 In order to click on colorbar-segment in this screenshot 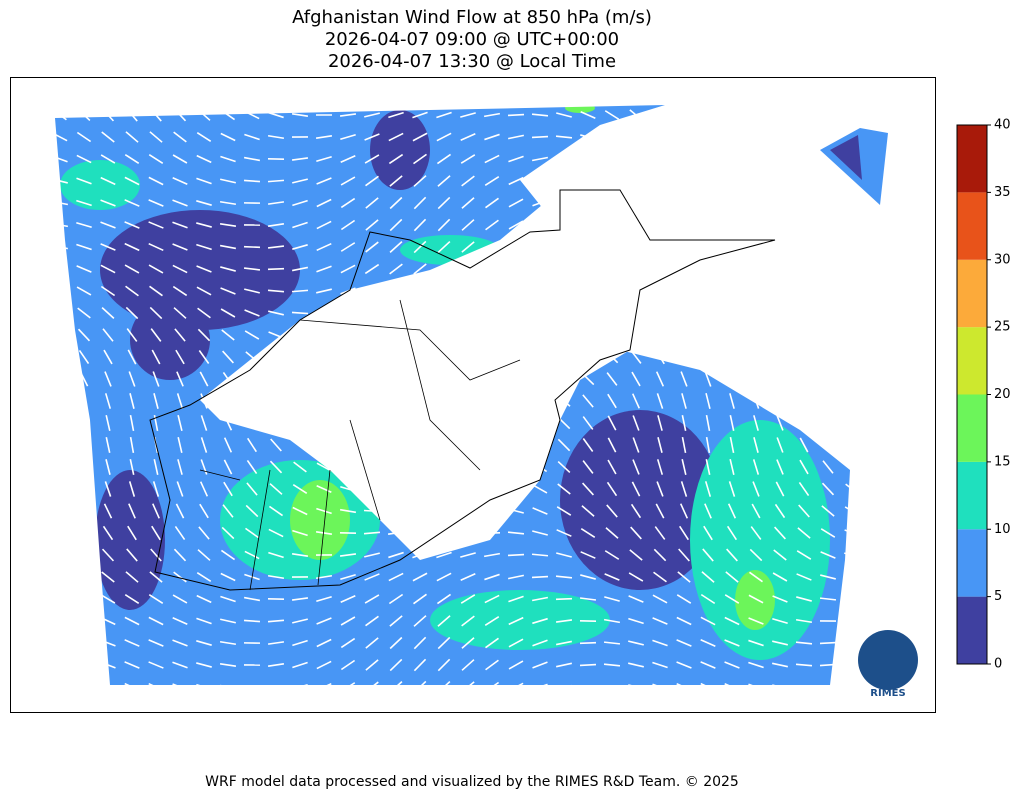, I will do `click(972, 293)`.